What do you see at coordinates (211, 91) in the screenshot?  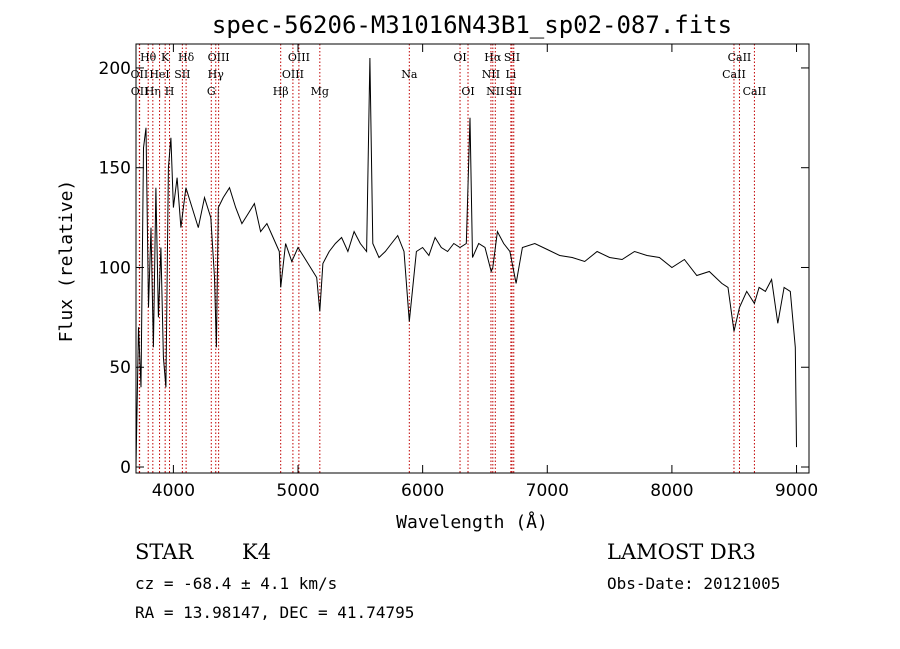 I see `spectral-line-label: G` at bounding box center [211, 91].